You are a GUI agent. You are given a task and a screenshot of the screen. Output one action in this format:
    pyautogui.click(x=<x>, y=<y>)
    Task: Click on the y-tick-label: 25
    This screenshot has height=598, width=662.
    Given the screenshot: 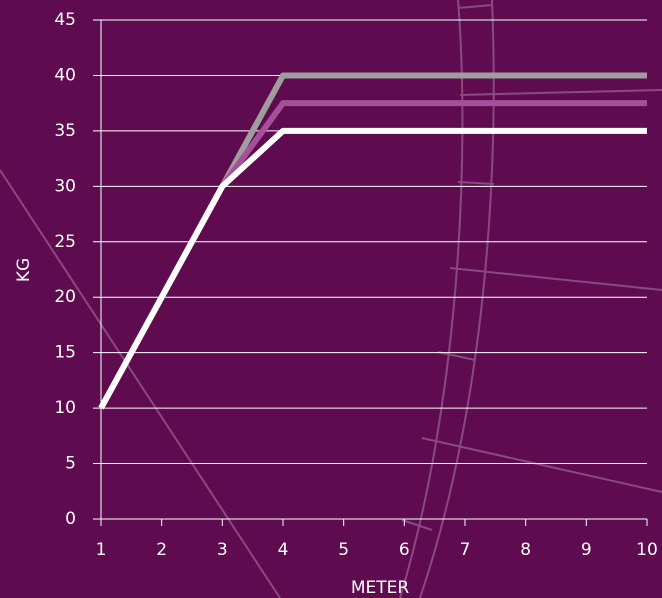 What is the action you would take?
    pyautogui.click(x=65, y=242)
    